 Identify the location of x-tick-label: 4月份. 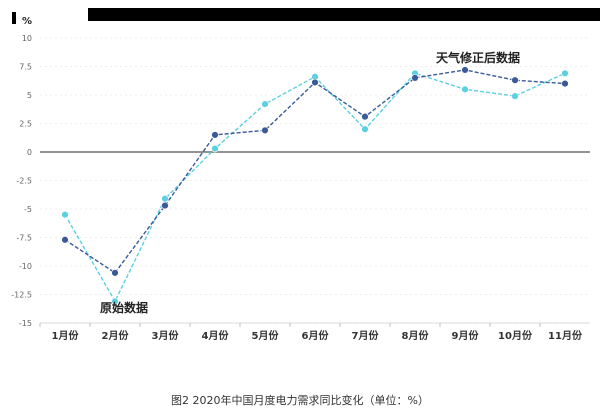
(216, 335).